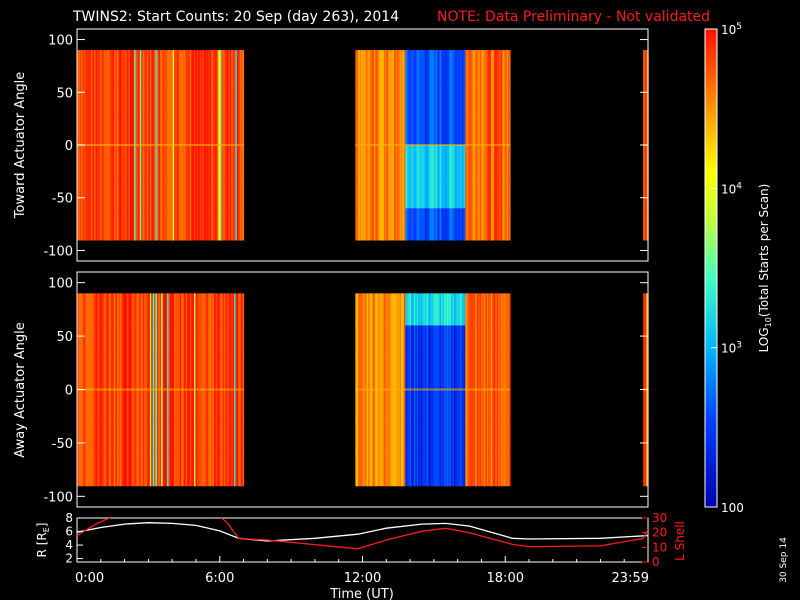 This screenshot has height=600, width=800. I want to click on ytick-label: -50, so click(62, 444).